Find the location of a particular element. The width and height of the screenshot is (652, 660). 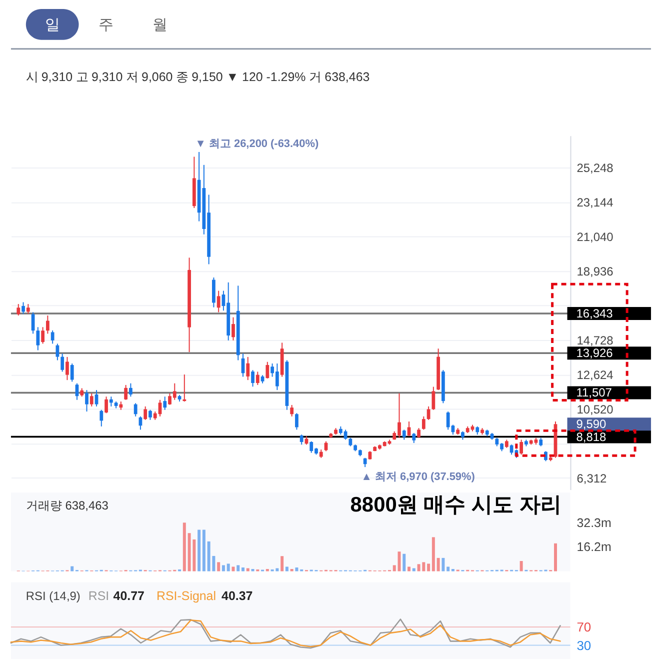

annotation: 40.37 is located at coordinates (237, 596).